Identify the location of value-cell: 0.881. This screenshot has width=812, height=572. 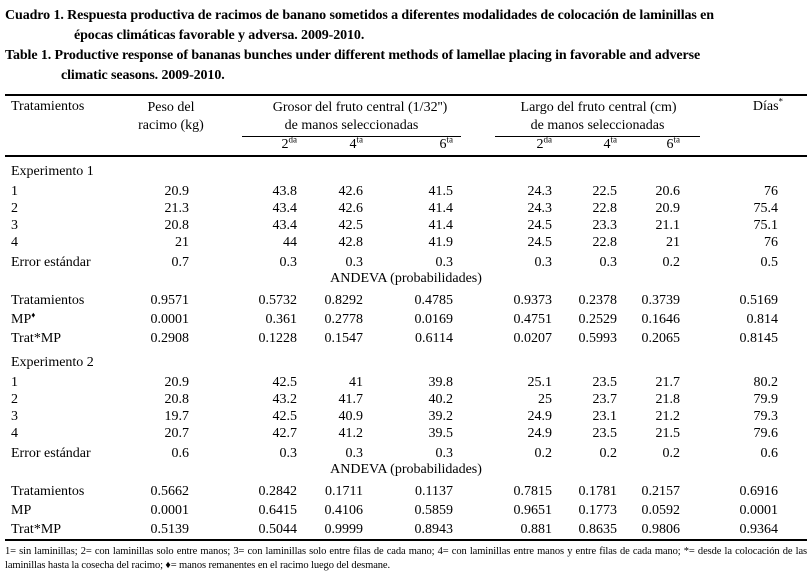
(536, 529).